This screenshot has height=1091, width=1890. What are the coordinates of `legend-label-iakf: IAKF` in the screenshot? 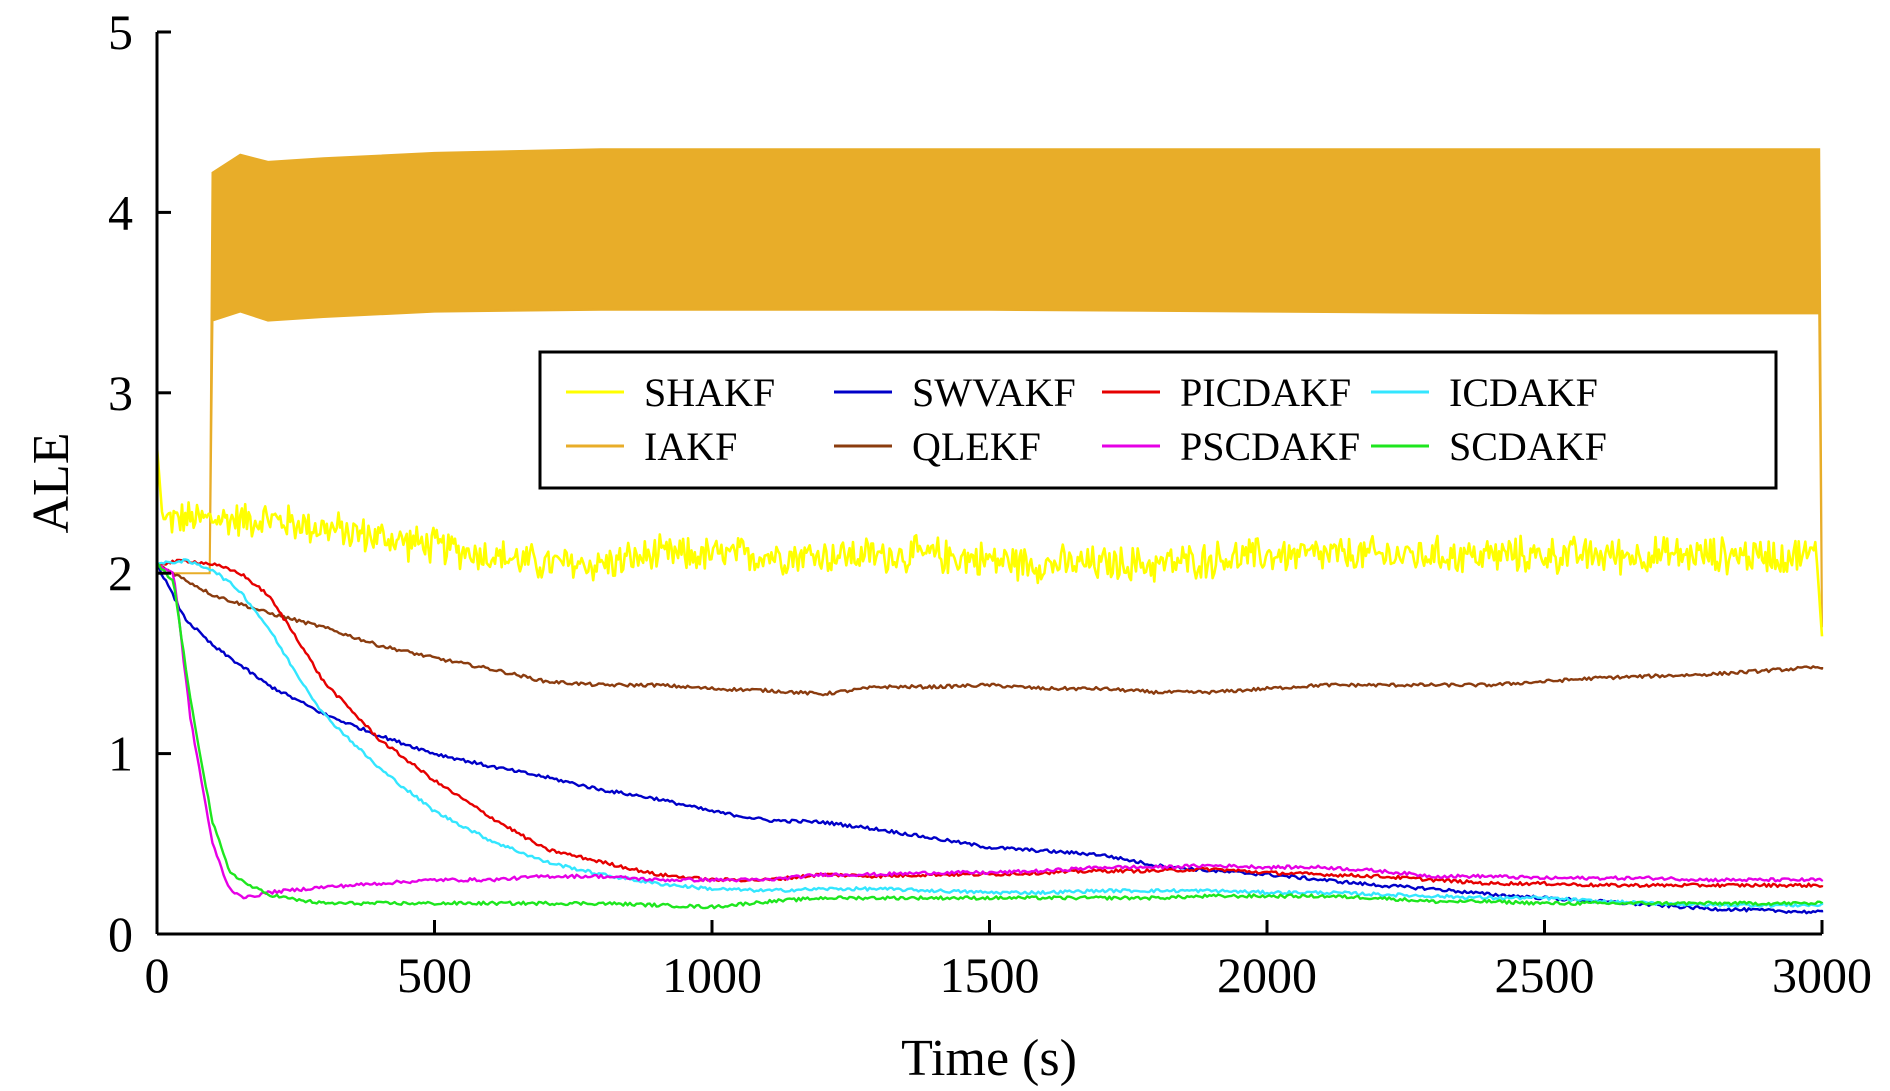 It's located at (690, 446).